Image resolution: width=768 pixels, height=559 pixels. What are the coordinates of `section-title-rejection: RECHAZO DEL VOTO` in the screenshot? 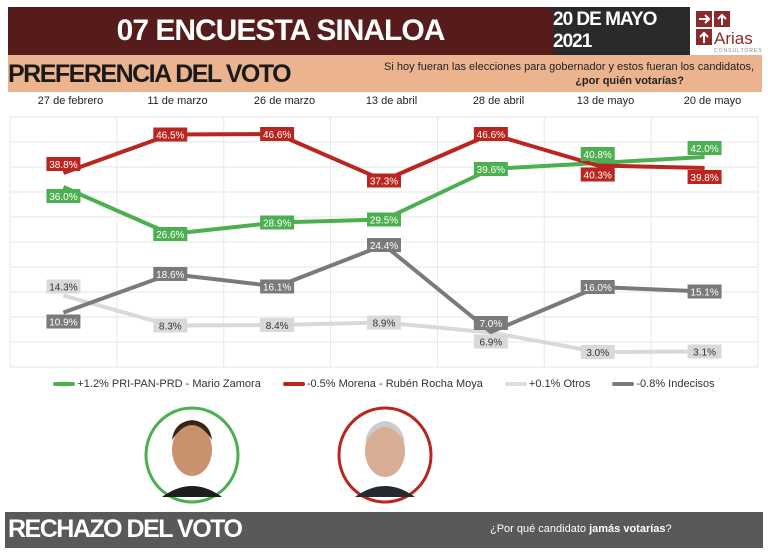 It's located at (125, 529).